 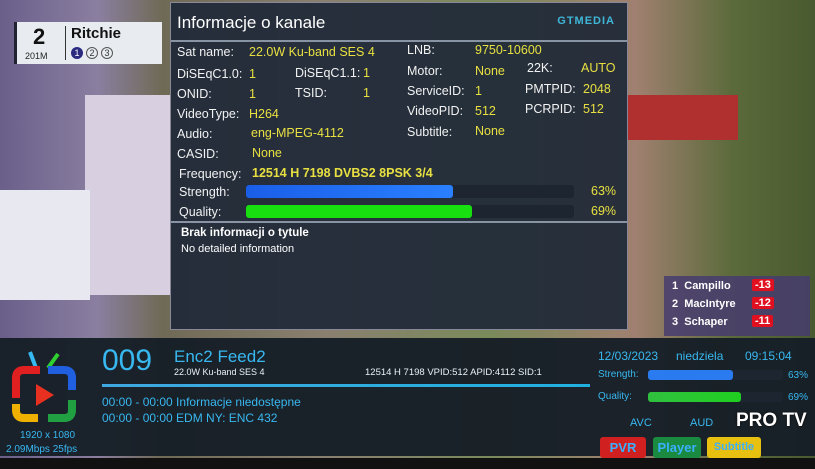 I want to click on frequency-label: Frequency:, so click(x=210, y=174).